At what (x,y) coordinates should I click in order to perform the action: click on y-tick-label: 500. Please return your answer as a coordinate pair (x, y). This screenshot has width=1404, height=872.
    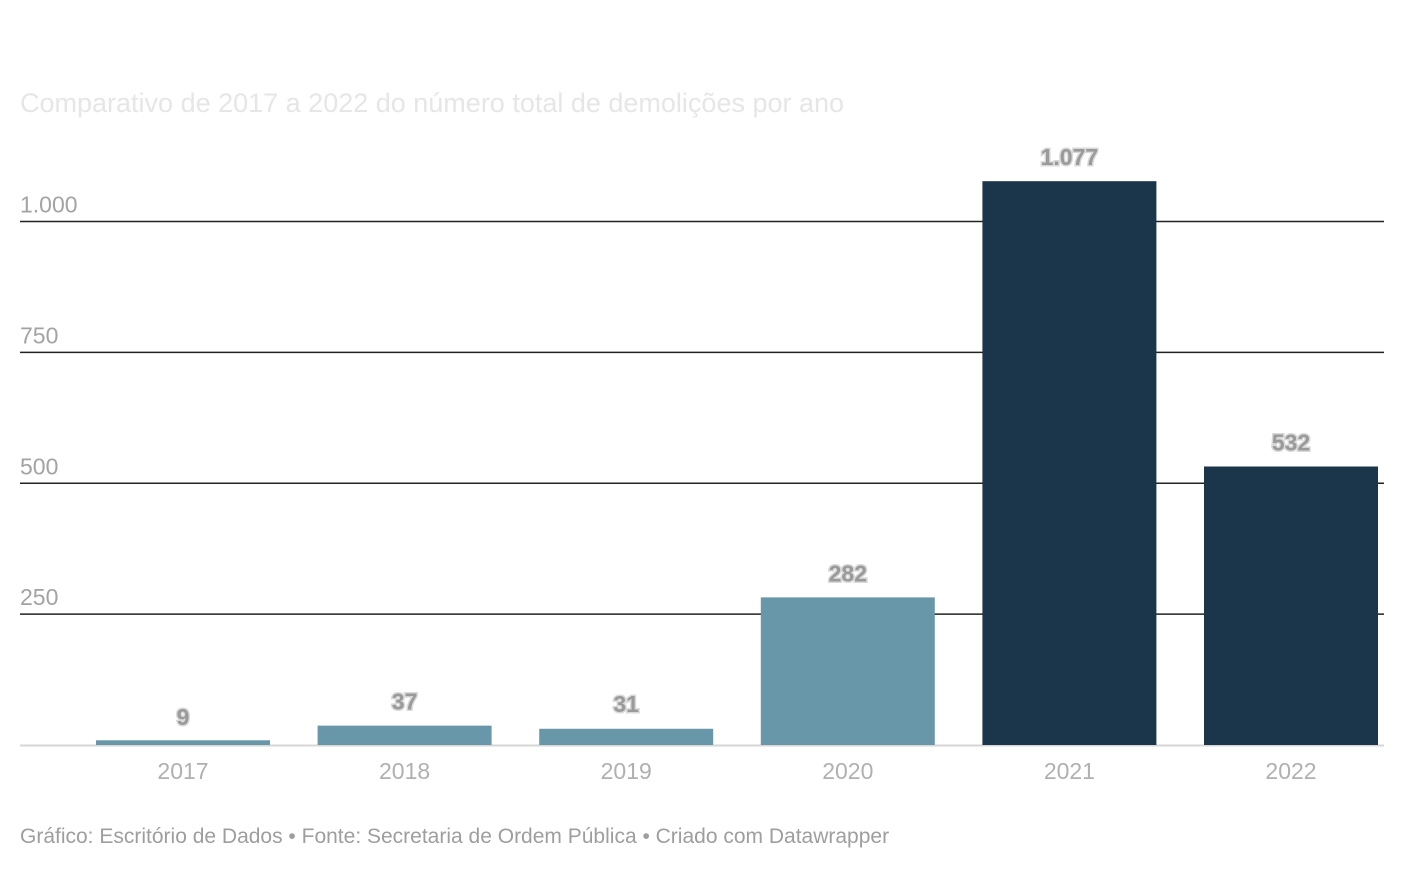
    Looking at the image, I should click on (39, 466).